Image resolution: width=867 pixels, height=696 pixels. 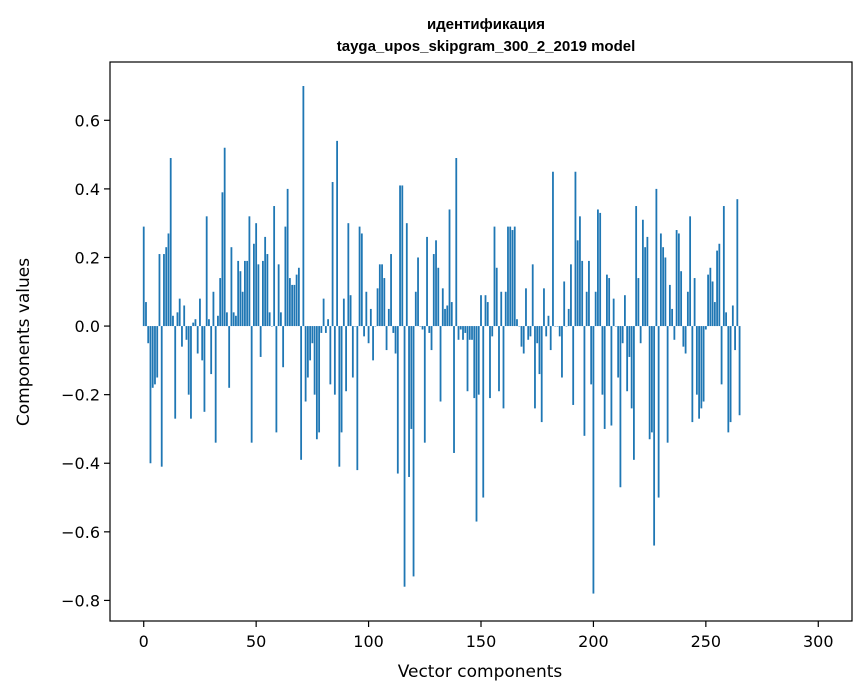 I want to click on y-tick-label: −0.2, so click(x=80, y=395).